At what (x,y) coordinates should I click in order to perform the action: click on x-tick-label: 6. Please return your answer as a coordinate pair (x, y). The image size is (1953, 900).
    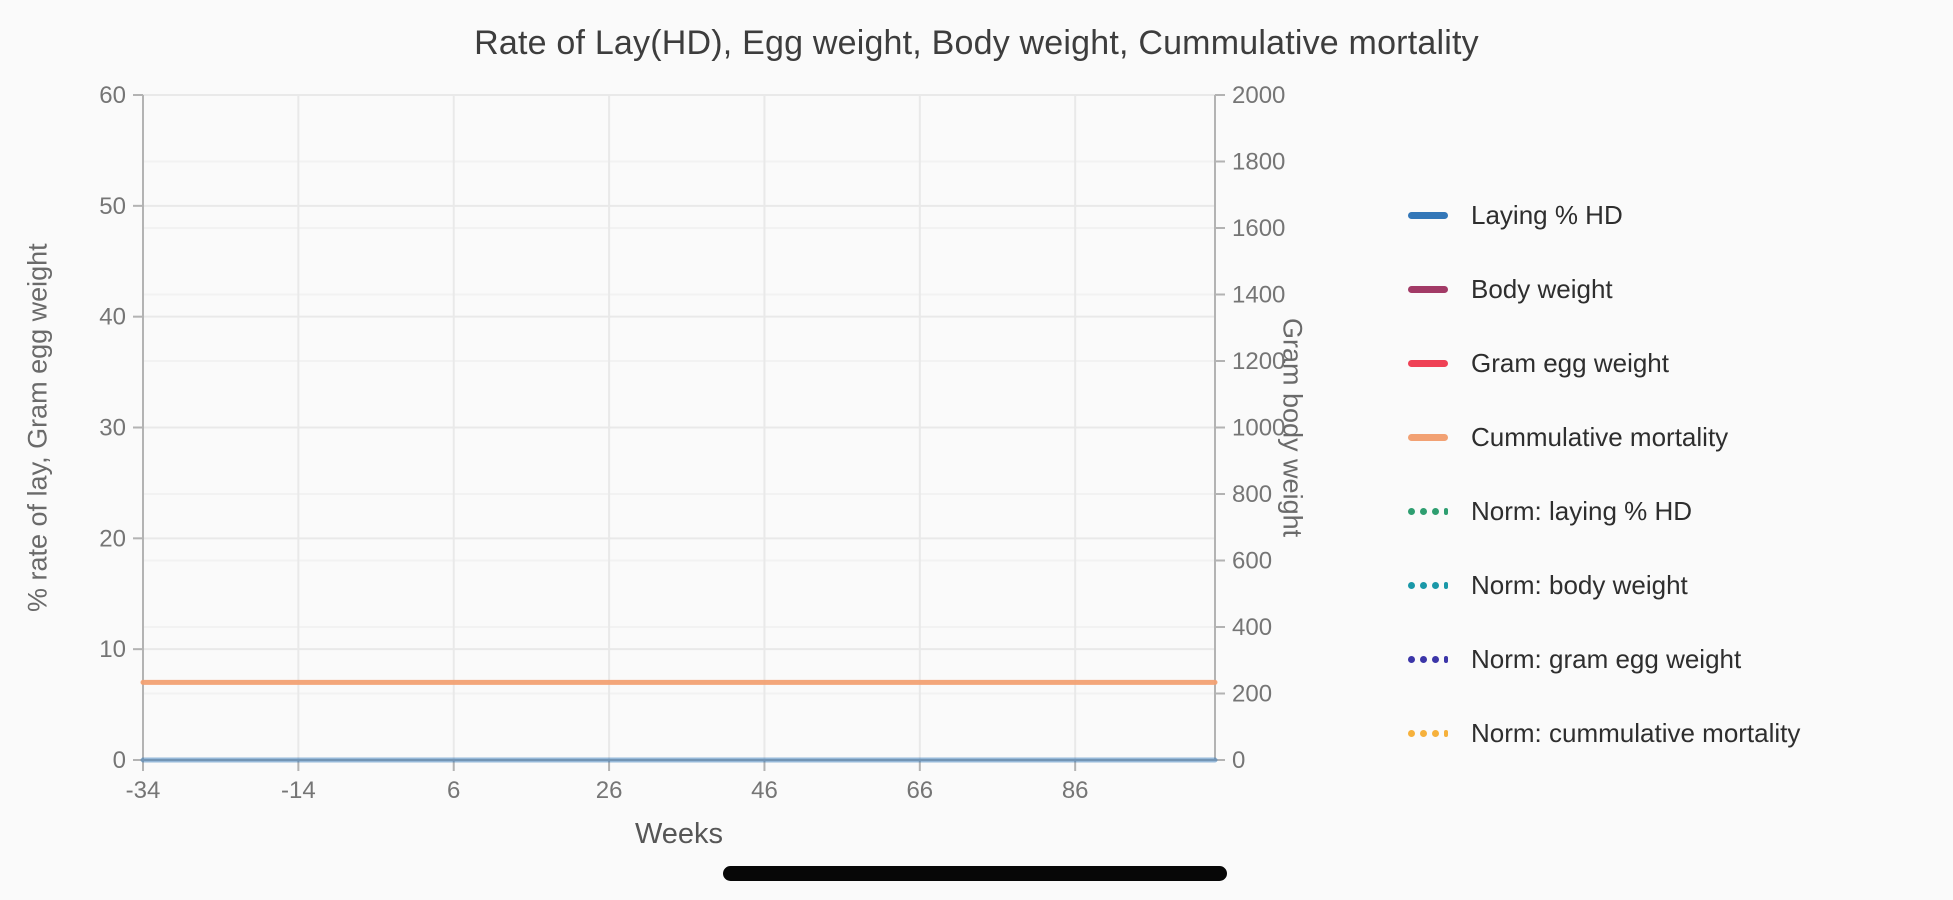
    Looking at the image, I should click on (453, 790).